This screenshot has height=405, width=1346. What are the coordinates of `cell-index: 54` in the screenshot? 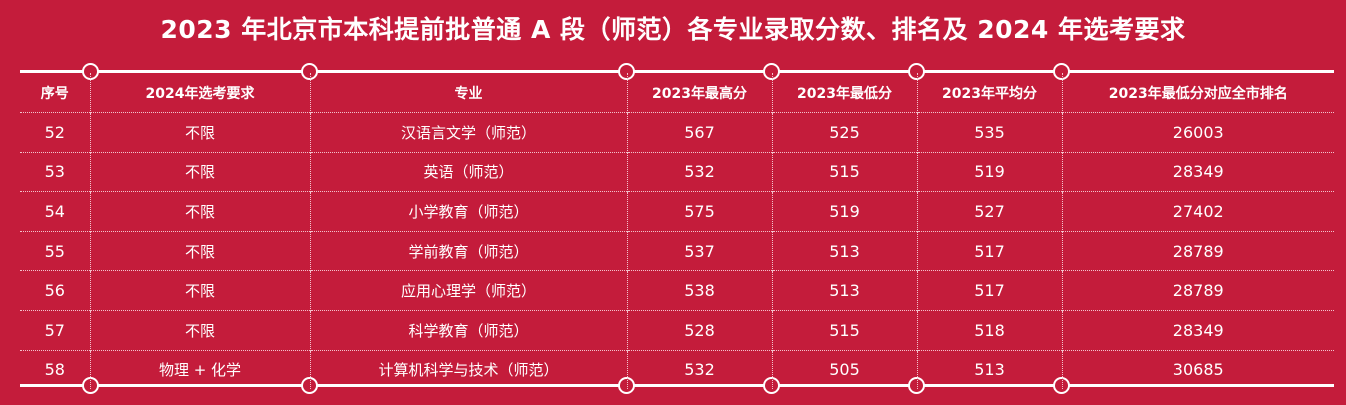 It's located at (55, 211).